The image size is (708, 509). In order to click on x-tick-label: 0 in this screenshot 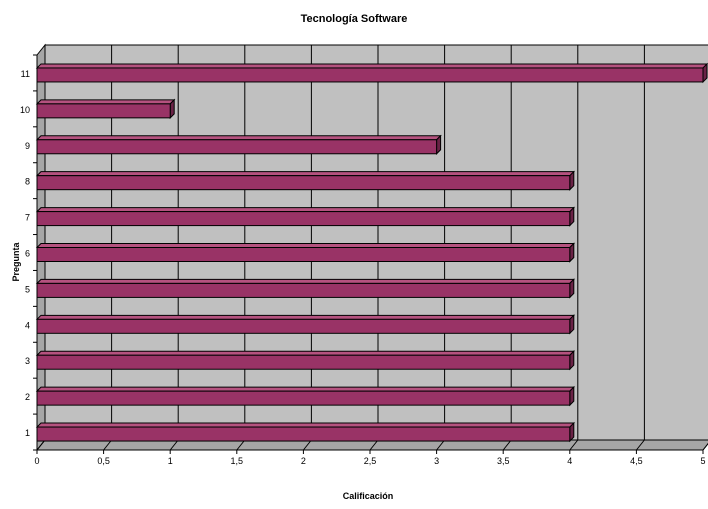, I will do `click(36, 461)`.